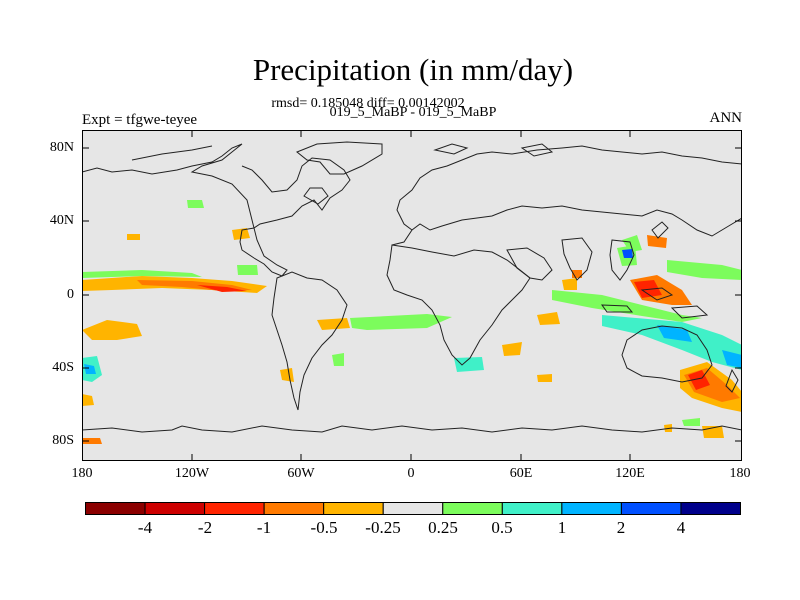 The width and height of the screenshot is (800, 600). I want to click on colorbar-label: 0.5, so click(502, 527).